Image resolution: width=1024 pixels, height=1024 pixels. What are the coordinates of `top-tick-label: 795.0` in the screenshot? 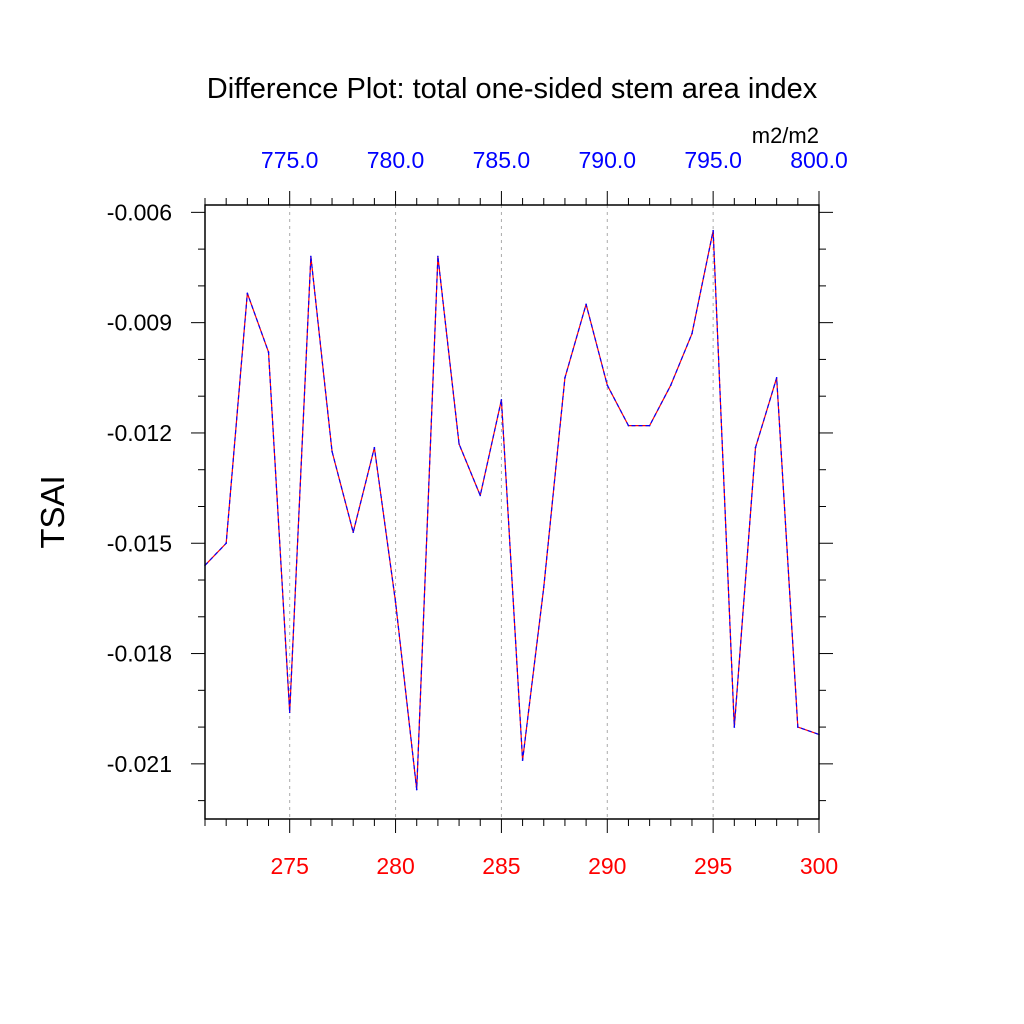 It's located at (713, 160).